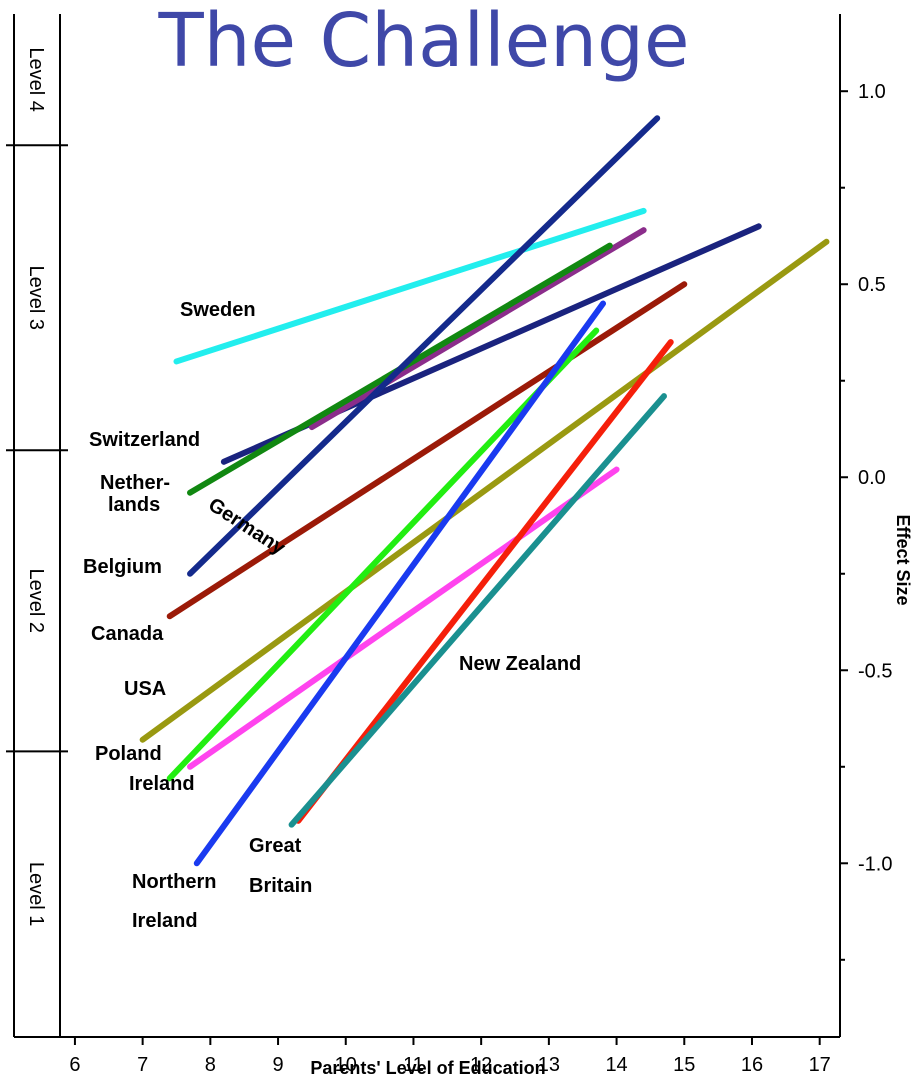 The image size is (921, 1089). I want to click on label-canada: Canada, so click(127, 634).